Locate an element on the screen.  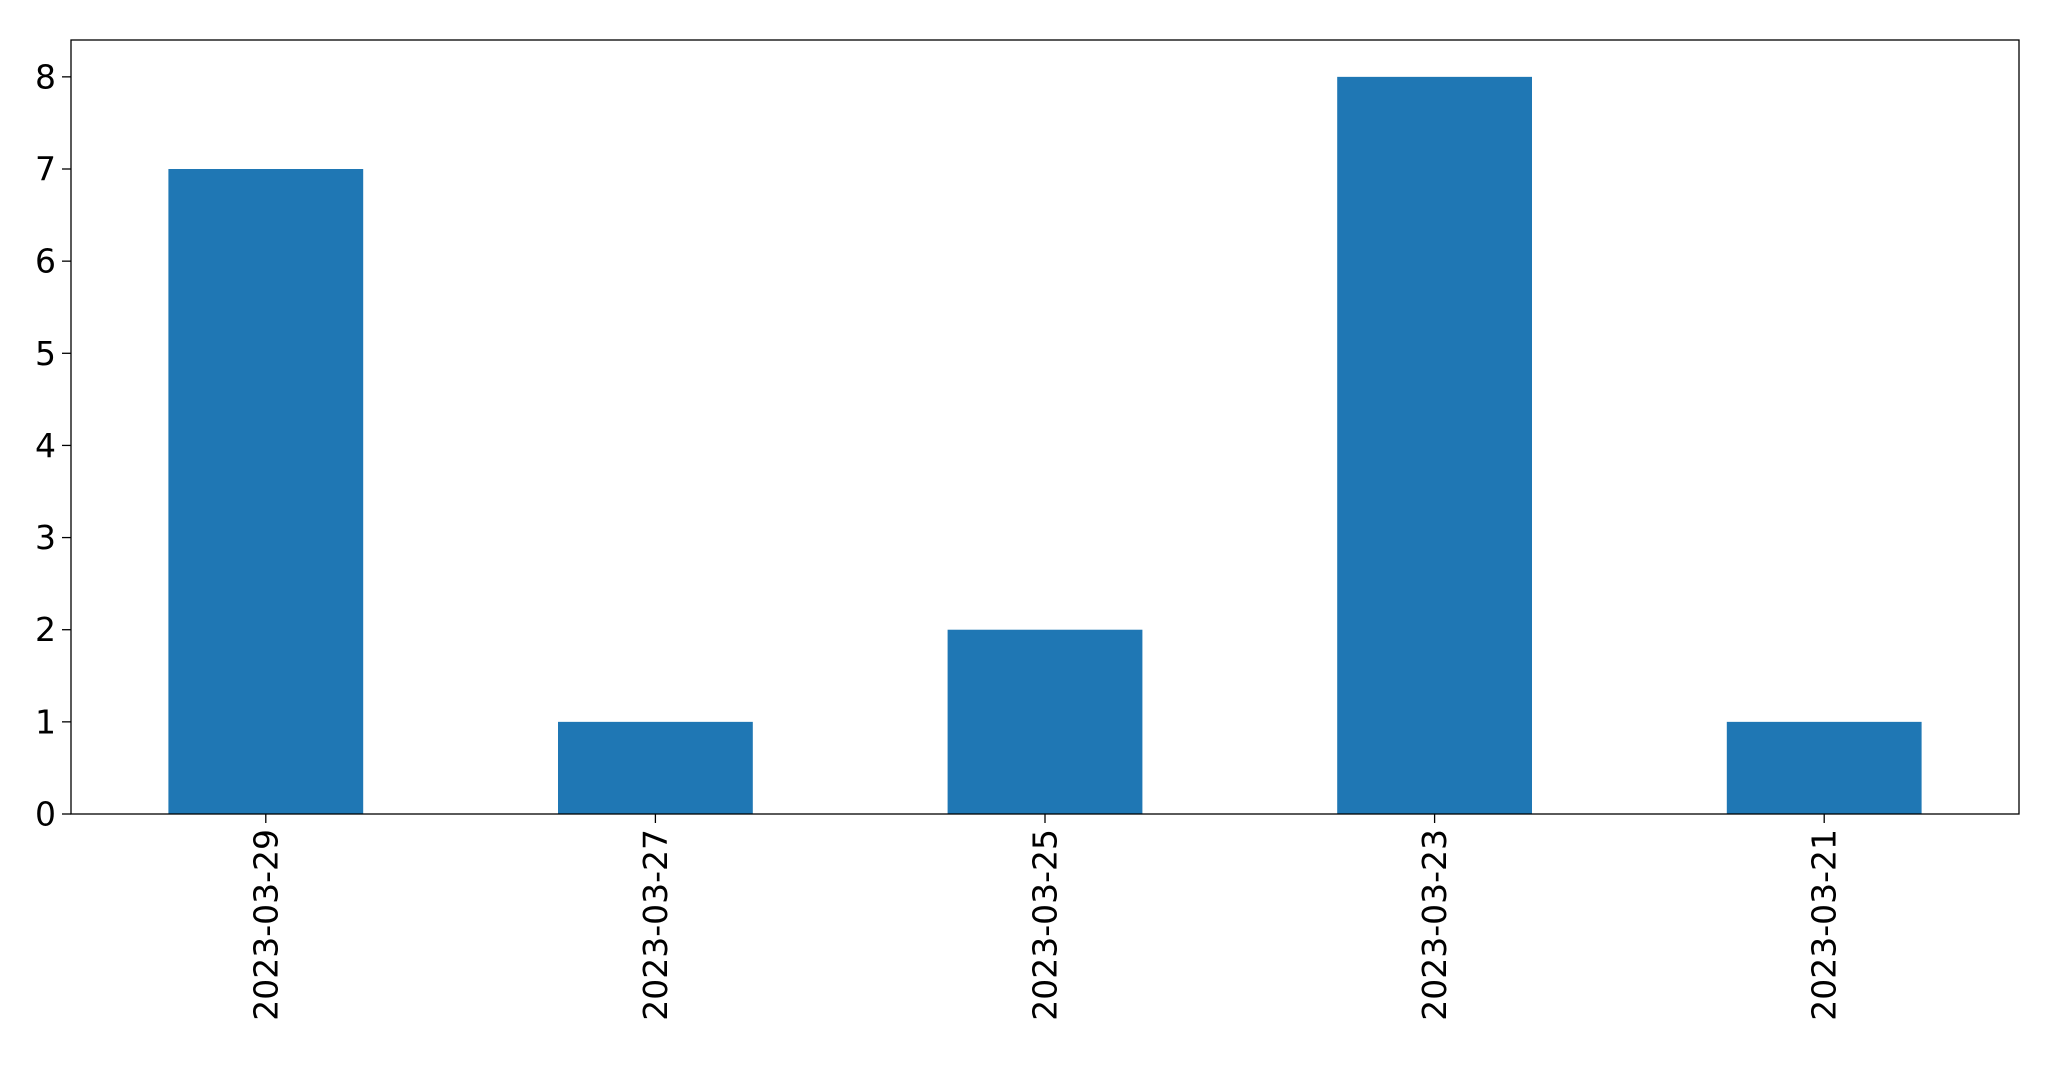
x-tick-label: 2023-03-27 is located at coordinates (655, 925).